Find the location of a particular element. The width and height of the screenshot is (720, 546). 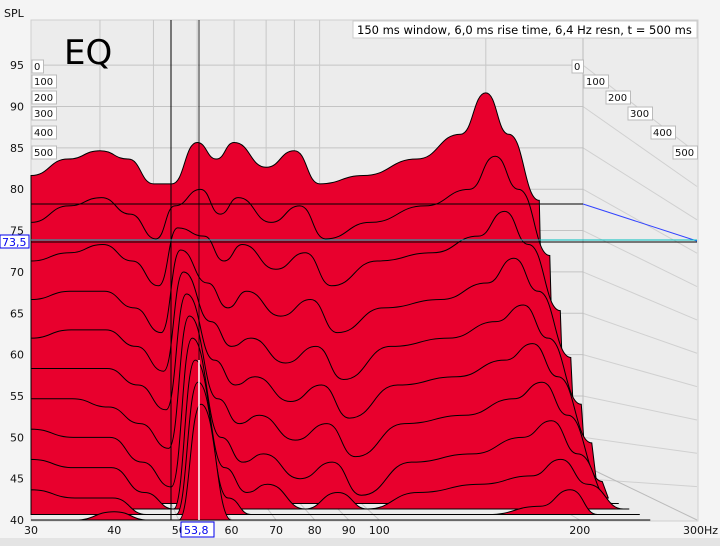

time-label-left: 0 is located at coordinates (37, 67).